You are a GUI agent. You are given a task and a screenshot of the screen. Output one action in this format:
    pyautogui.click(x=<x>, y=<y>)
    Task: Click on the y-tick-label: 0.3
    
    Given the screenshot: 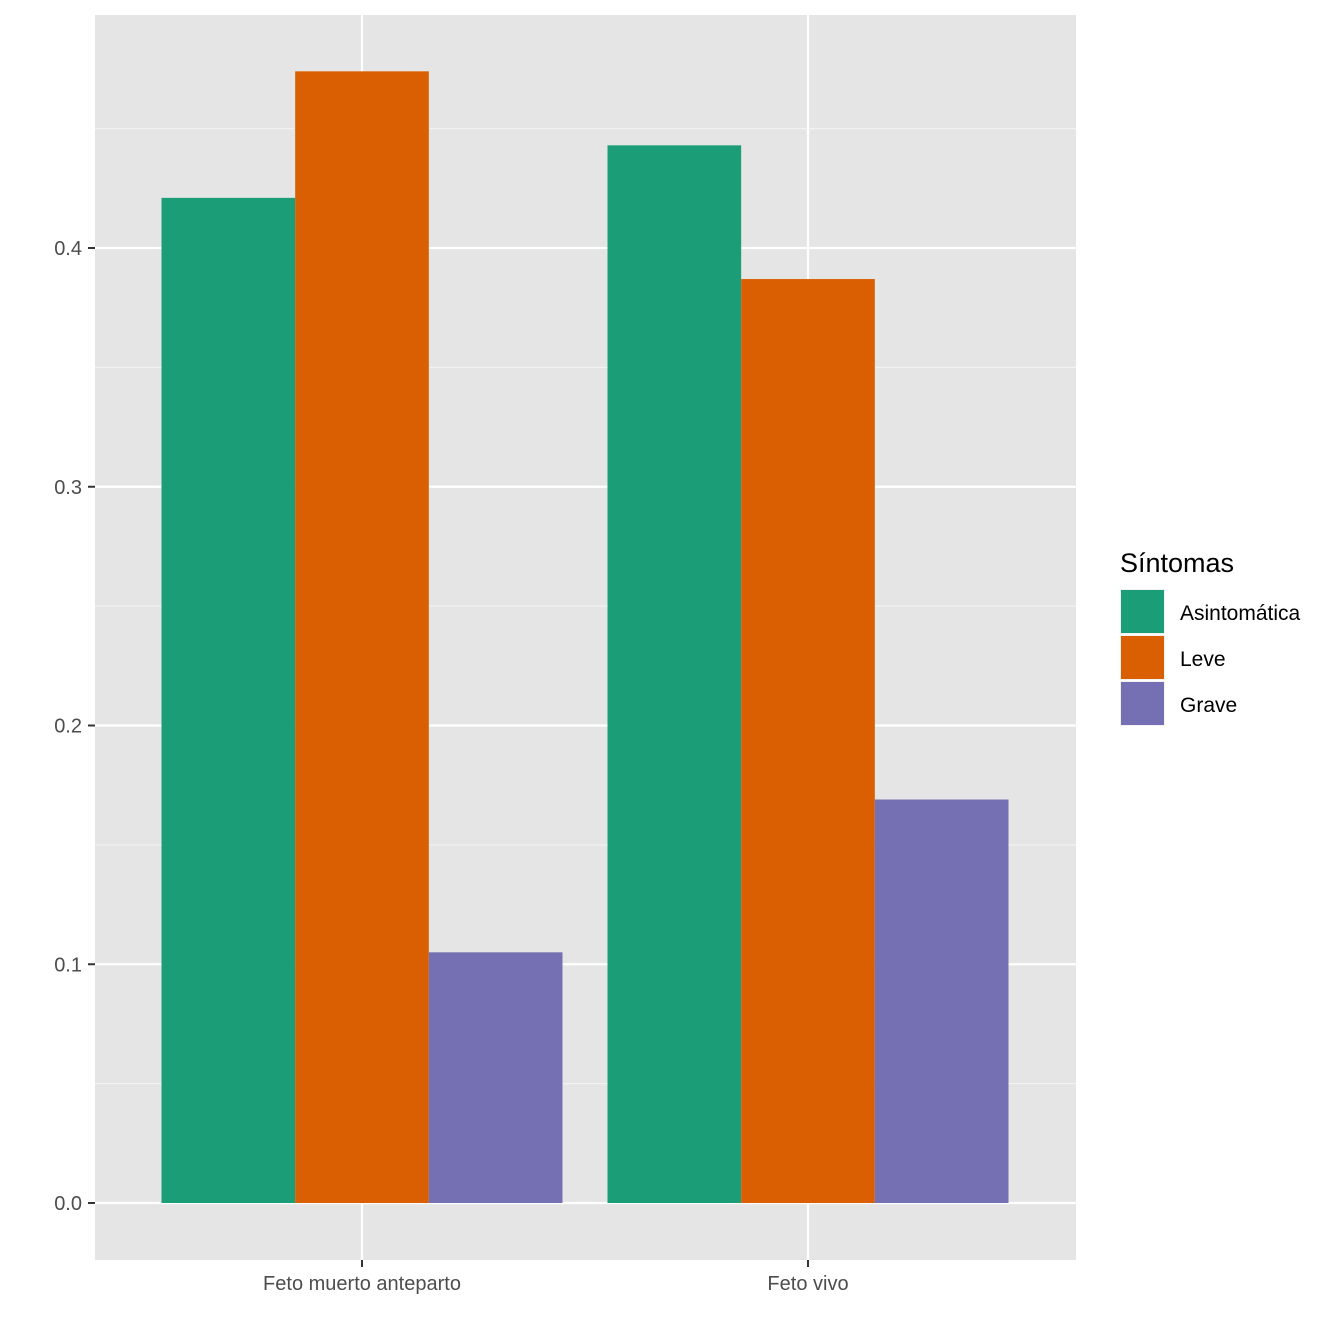 What is the action you would take?
    pyautogui.click(x=68, y=488)
    